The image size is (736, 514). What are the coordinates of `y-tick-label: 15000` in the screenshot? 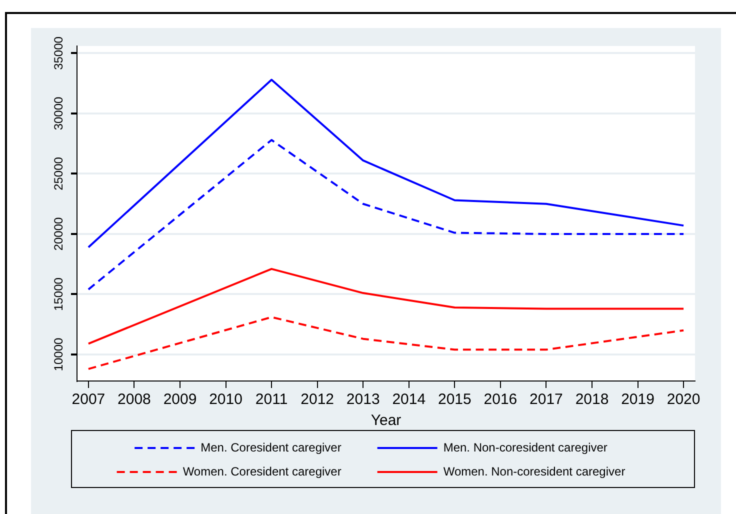 It's located at (58, 294).